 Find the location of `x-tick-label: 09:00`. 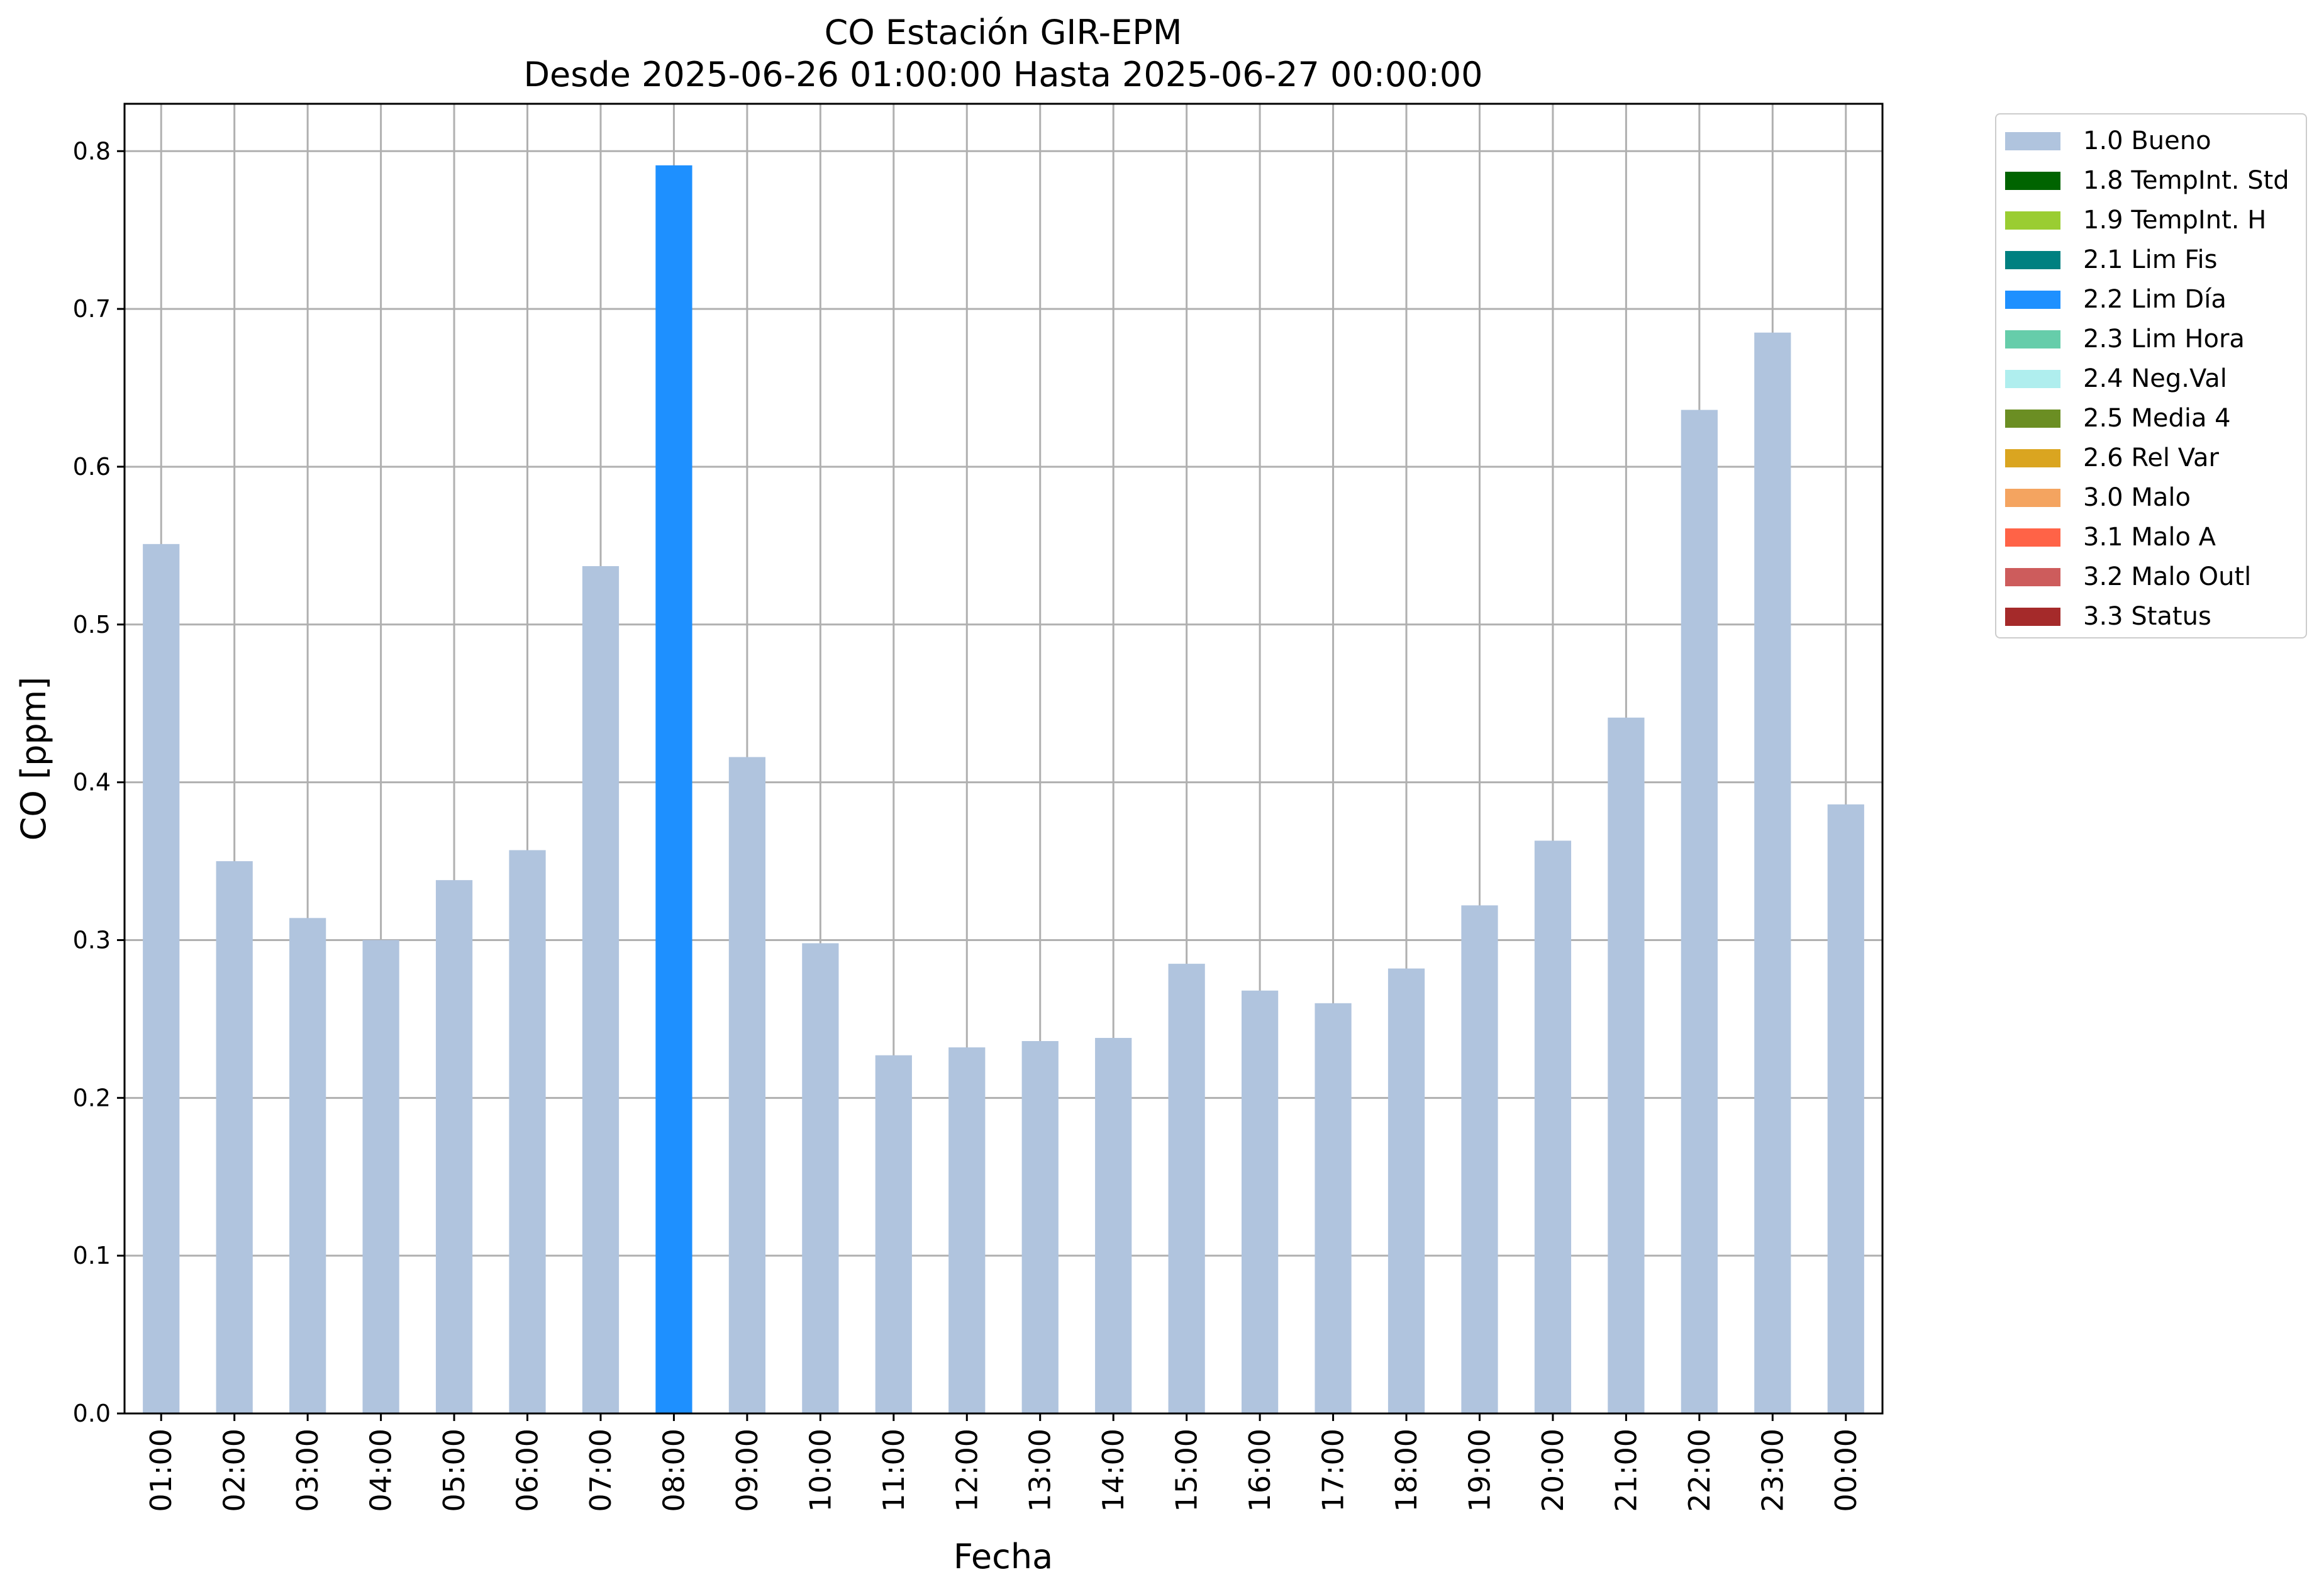

x-tick-label: 09:00 is located at coordinates (747, 1470).